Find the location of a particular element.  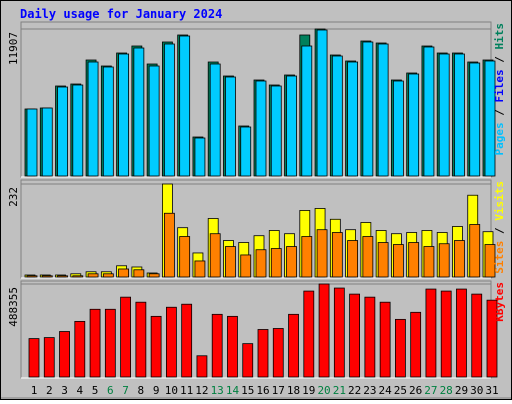

x-tick-label: 25 is located at coordinates (400, 390).